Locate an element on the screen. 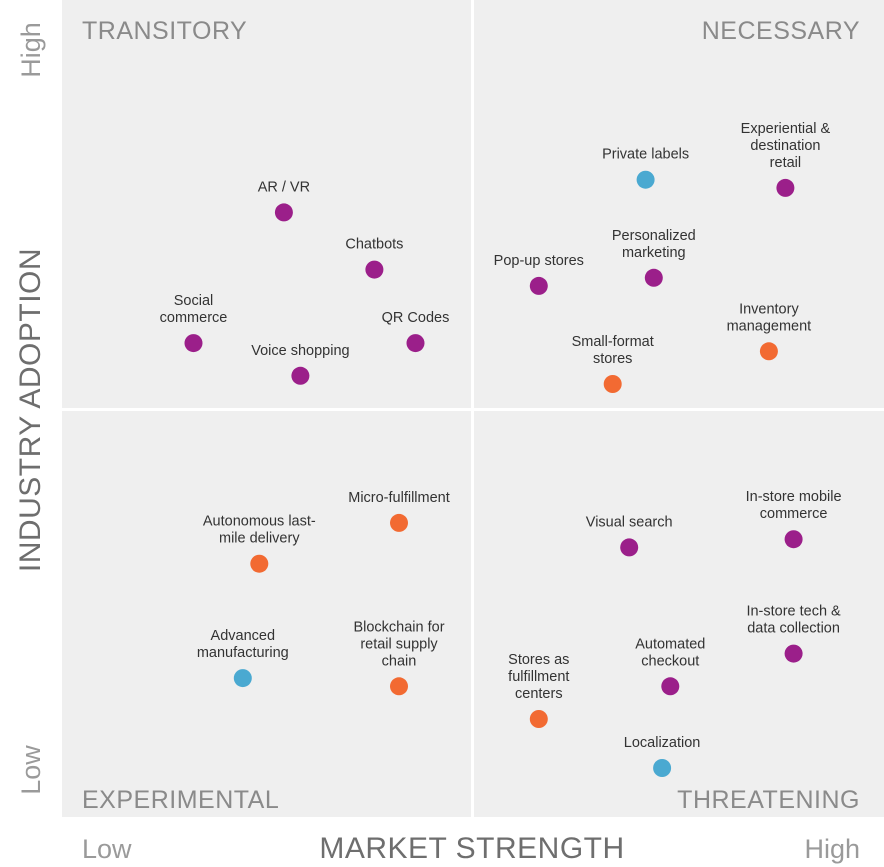 Image resolution: width=884 pixels, height=867 pixels. data-point-label-line: Experiential & is located at coordinates (786, 129).